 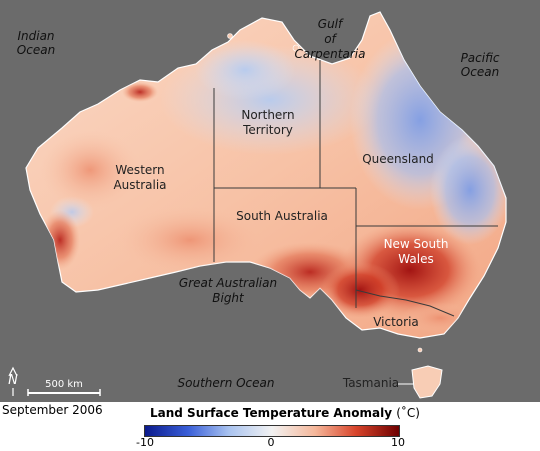 What do you see at coordinates (52, 410) in the screenshot?
I see `date-caption: September 2006` at bounding box center [52, 410].